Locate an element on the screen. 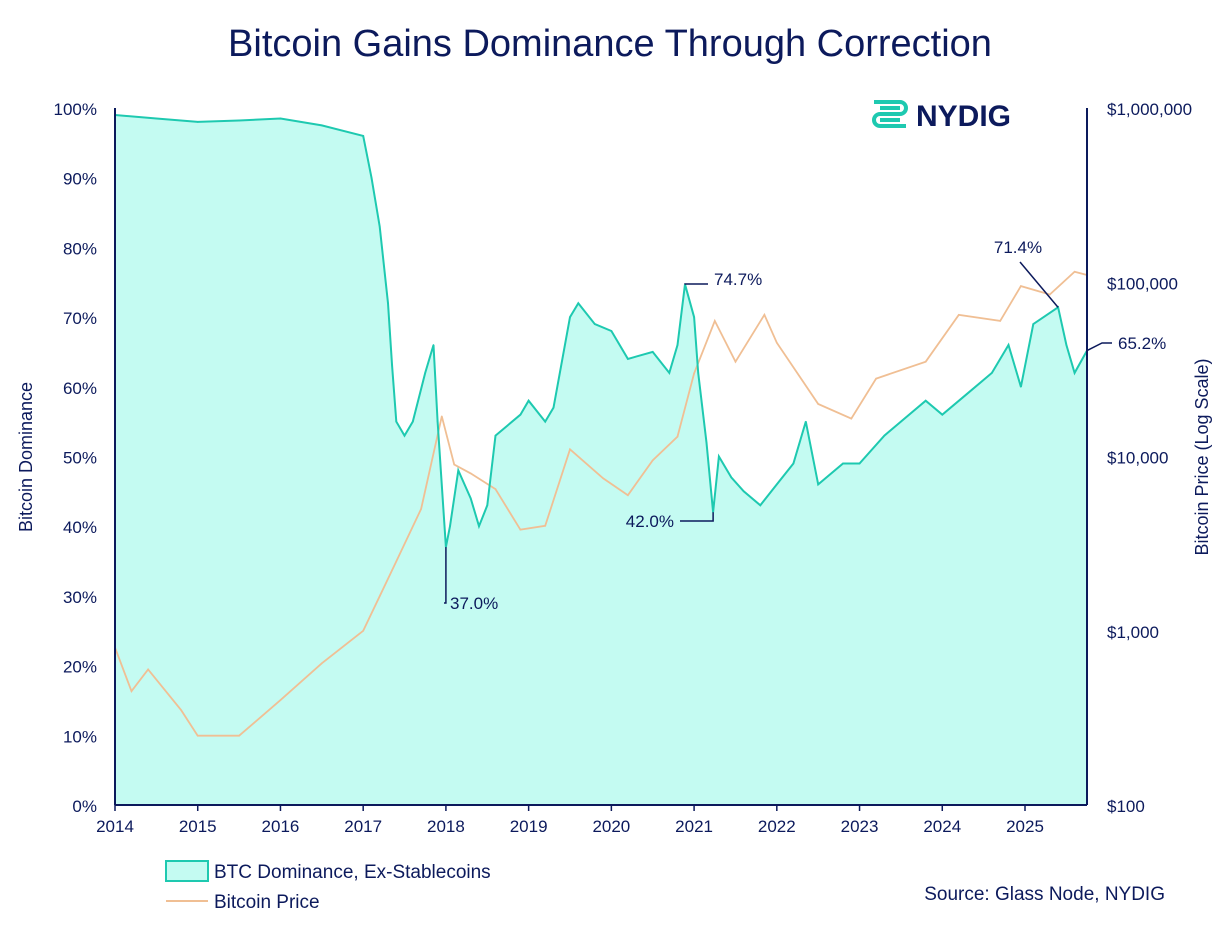 Image resolution: width=1220 pixels, height=926 pixels. y-left-label: Bitcoin Dominance is located at coordinates (26, 457).